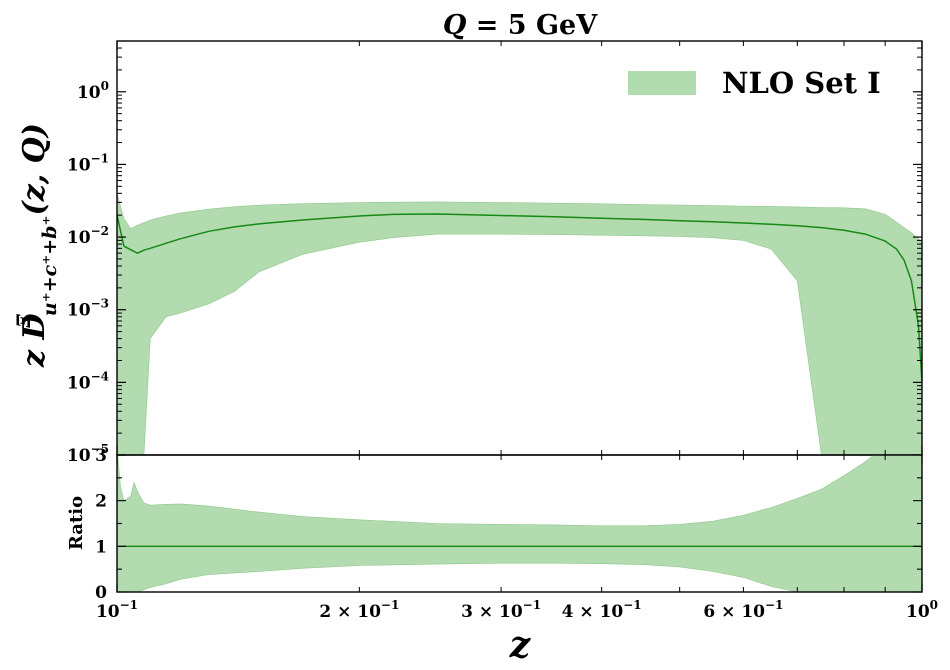  I want to click on x-tick-labels: 10⁻¹ 2 × 10⁻¹ 3 × 10⁻¹ 4 × 10⁻¹ 6 × 10⁻¹ 10⁰, so click(517, 610).